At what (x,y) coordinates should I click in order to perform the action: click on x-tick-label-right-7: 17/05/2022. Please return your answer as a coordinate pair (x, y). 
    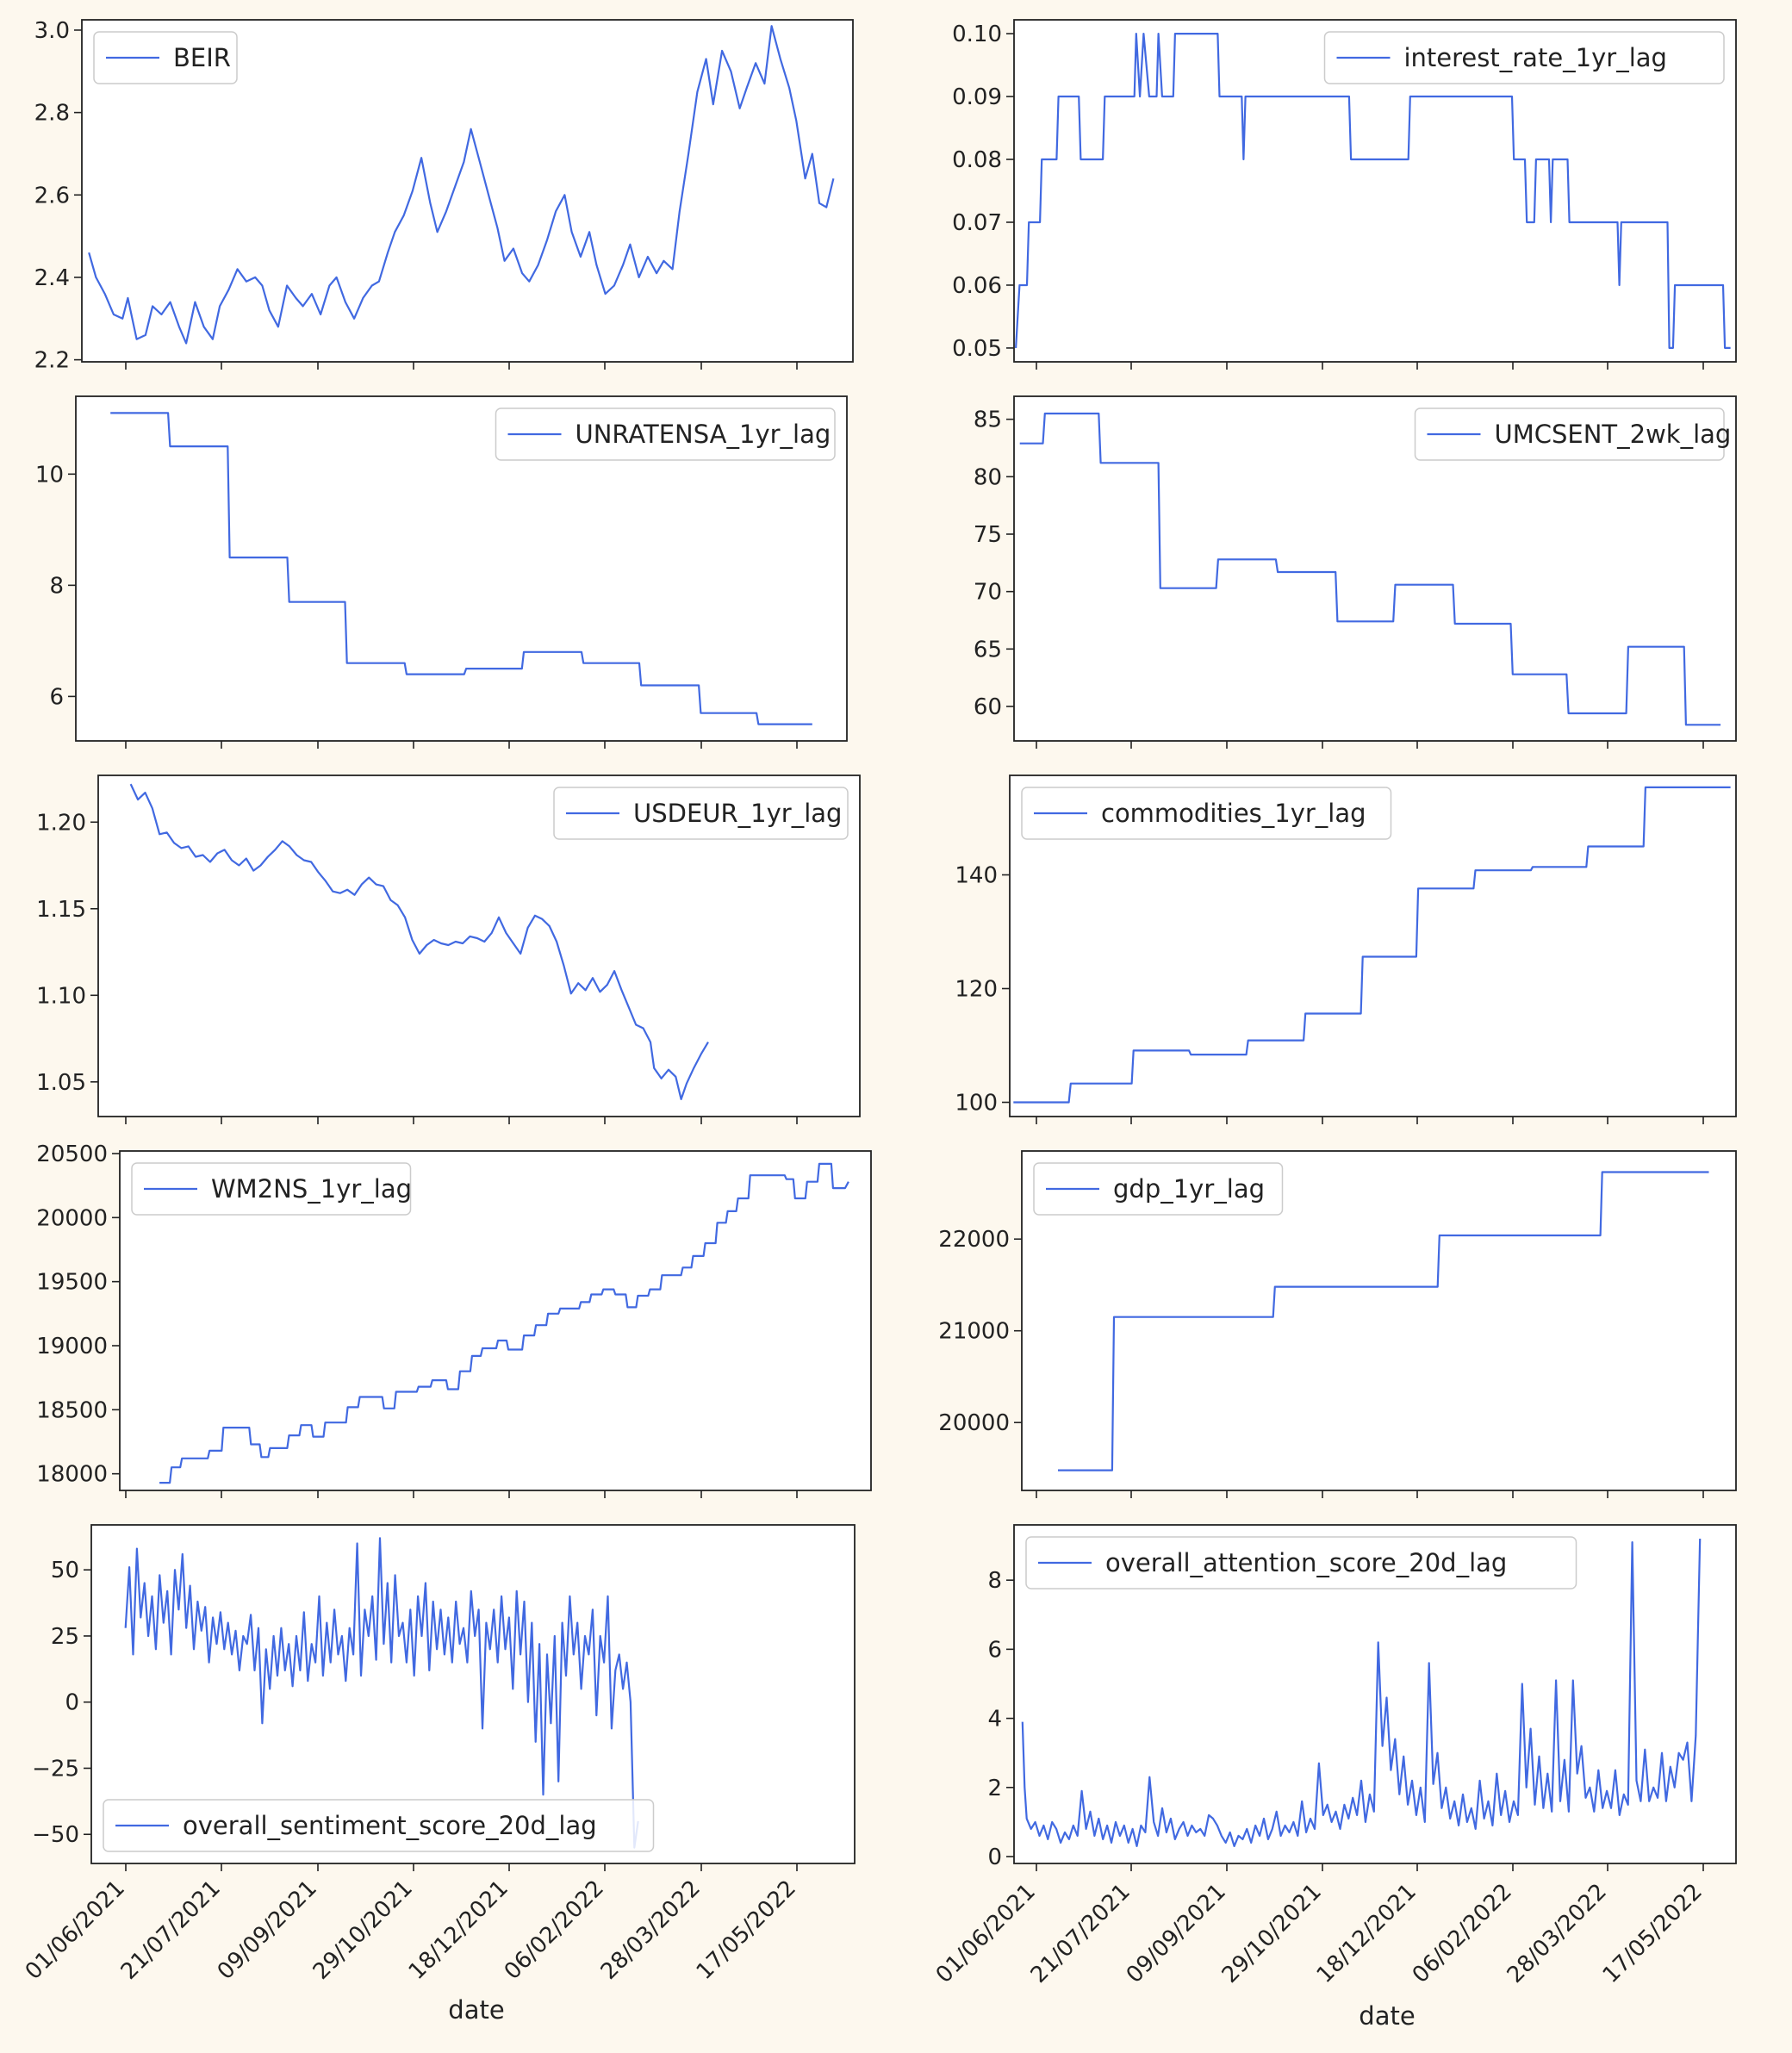
    Looking at the image, I should click on (1653, 1933).